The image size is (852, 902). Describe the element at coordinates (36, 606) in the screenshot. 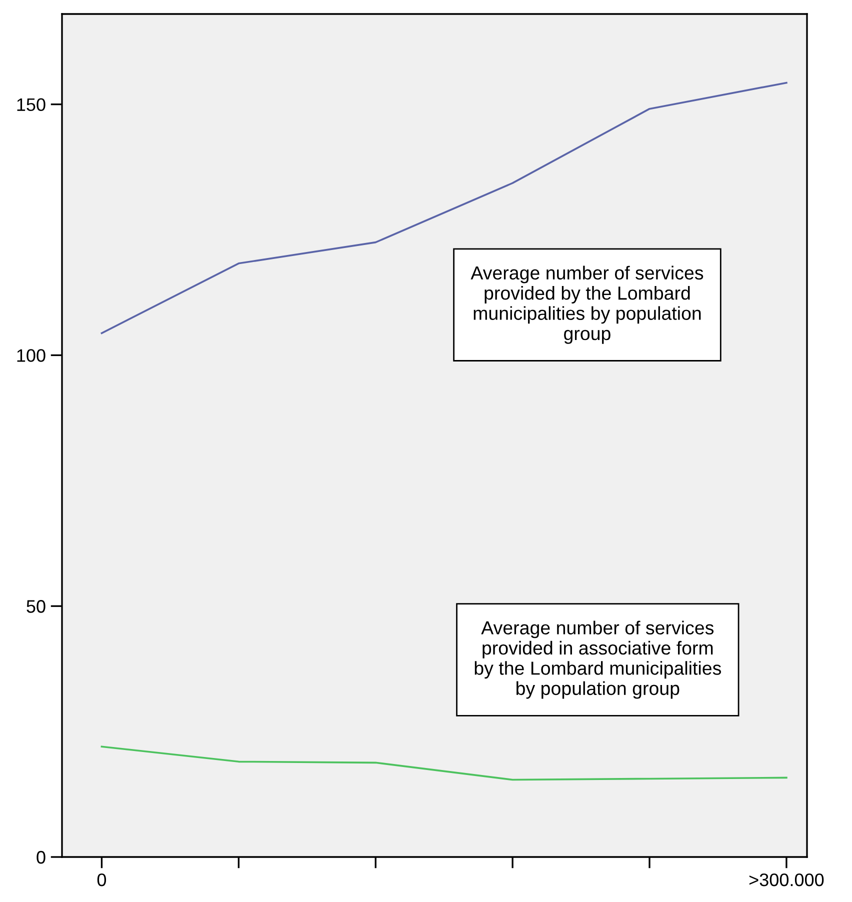

I see `y-tick-label: 50` at that location.